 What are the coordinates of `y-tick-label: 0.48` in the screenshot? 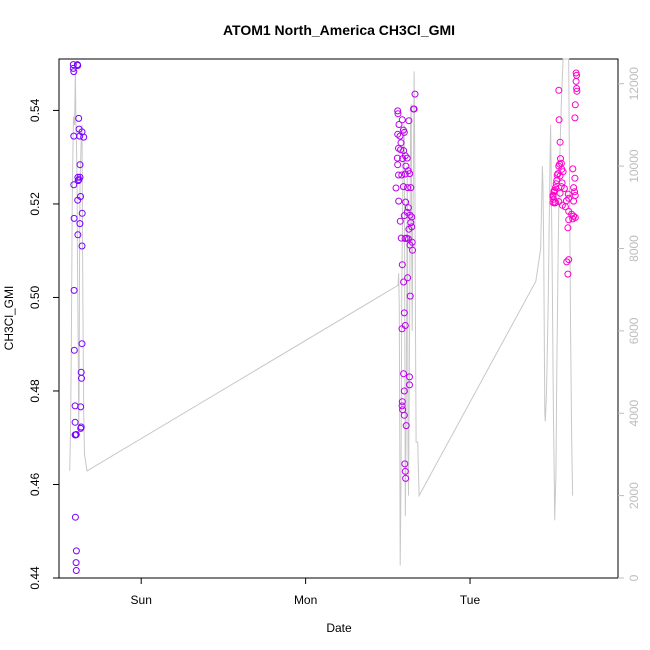 It's located at (35, 391).